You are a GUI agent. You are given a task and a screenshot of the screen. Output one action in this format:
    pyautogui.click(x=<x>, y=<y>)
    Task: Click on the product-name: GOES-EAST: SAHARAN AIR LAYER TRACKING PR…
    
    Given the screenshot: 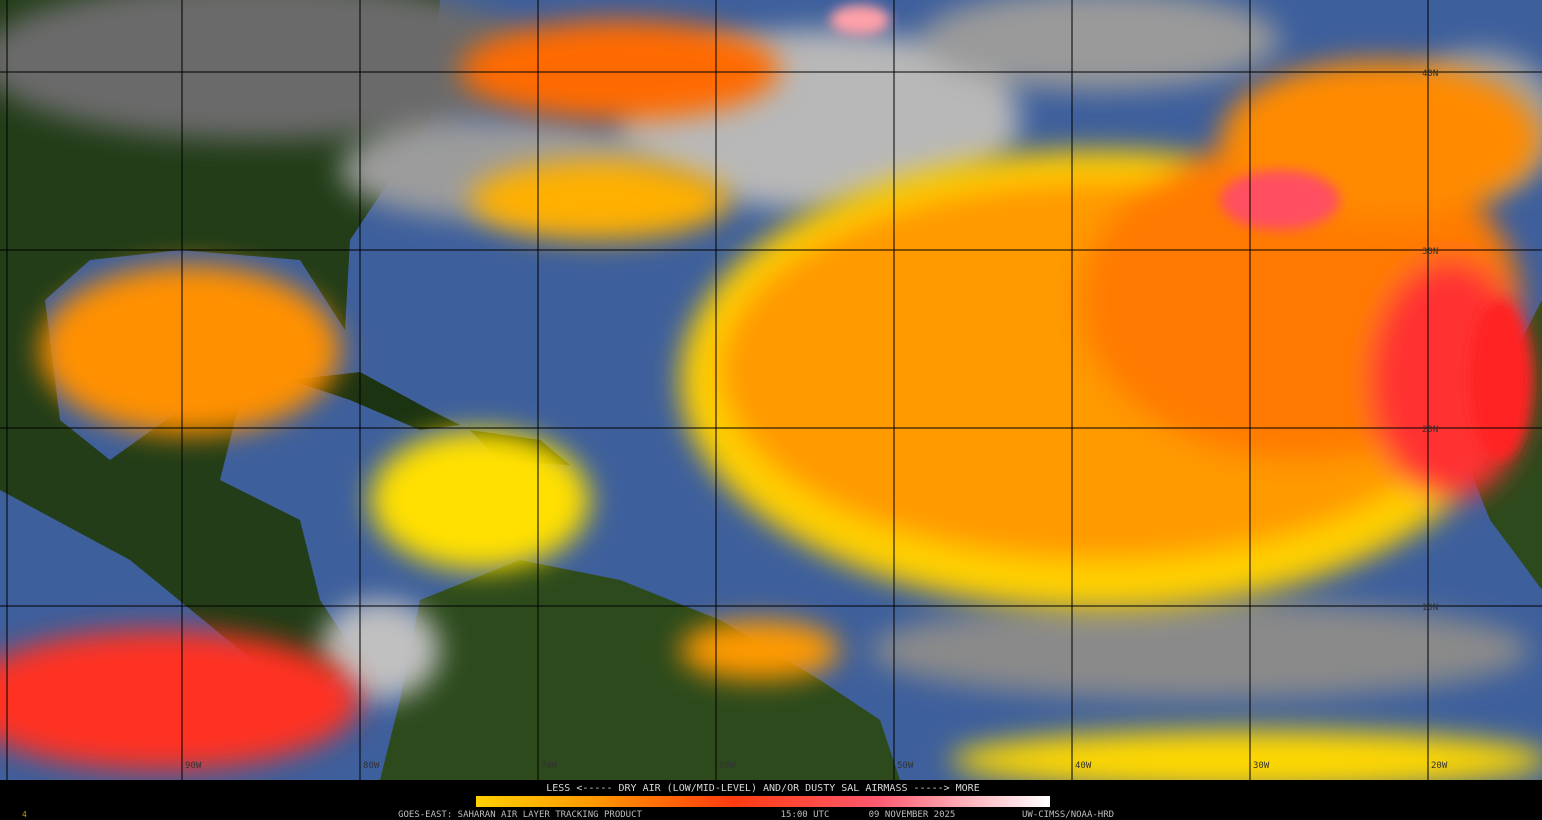 What is the action you would take?
    pyautogui.click(x=520, y=815)
    